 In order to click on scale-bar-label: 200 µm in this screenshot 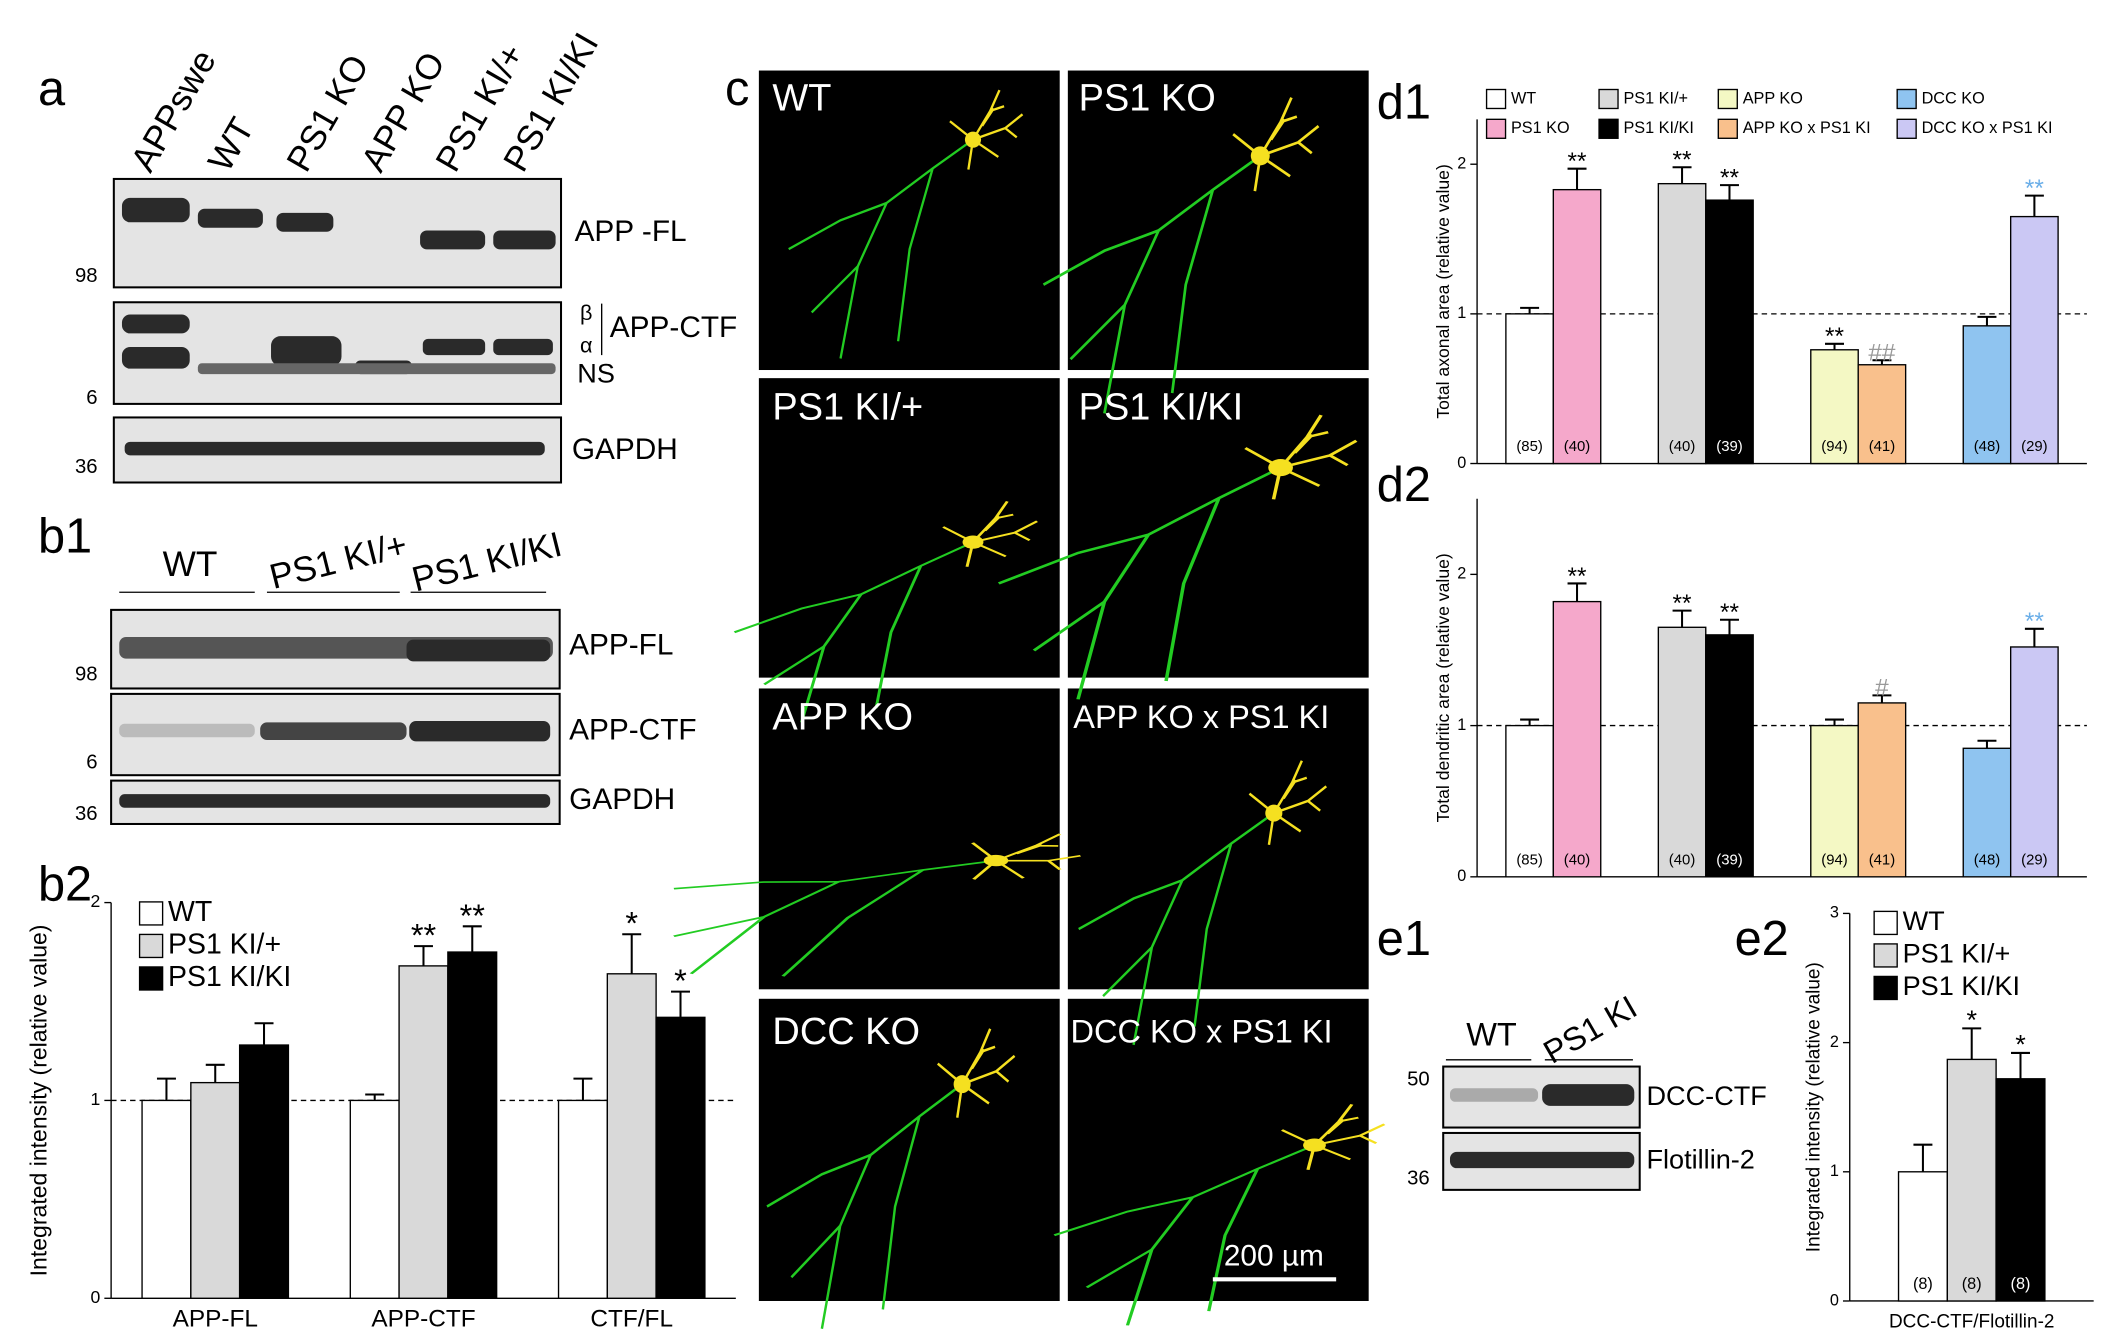, I will do `click(1274, 1256)`.